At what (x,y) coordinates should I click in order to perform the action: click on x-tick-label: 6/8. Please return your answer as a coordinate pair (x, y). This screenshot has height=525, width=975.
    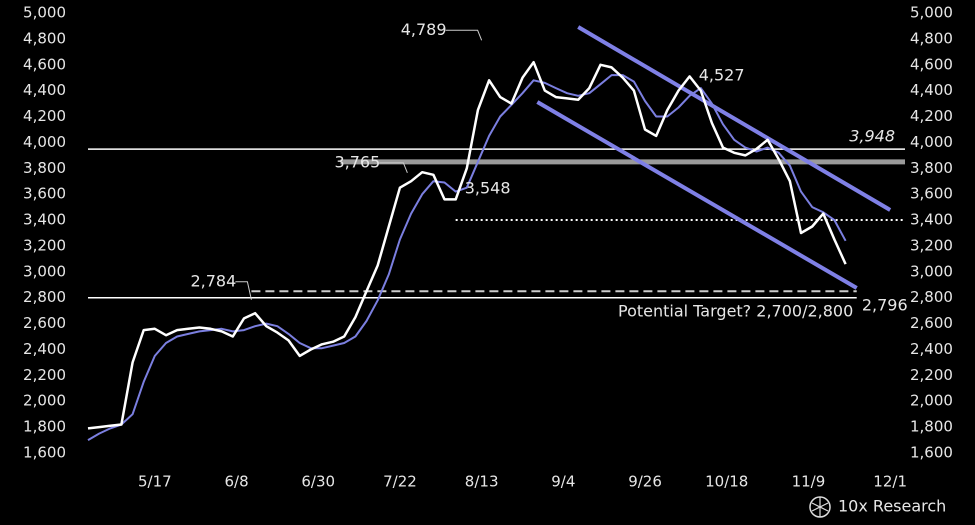
    Looking at the image, I should click on (236, 482).